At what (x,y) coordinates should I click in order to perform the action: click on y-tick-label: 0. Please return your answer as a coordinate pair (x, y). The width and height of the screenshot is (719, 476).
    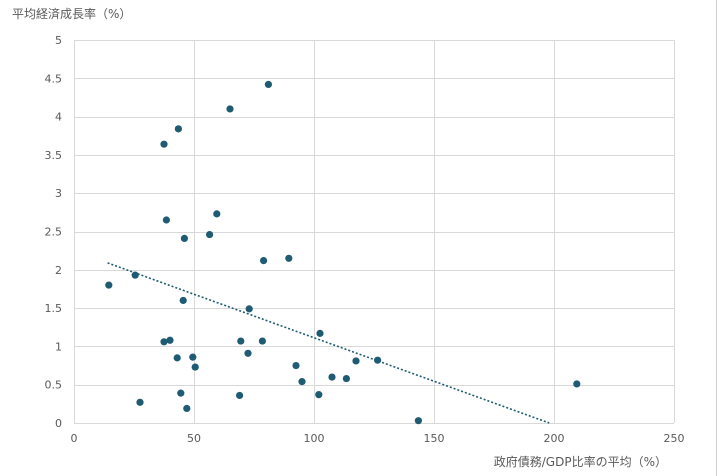
    Looking at the image, I should click on (58, 423).